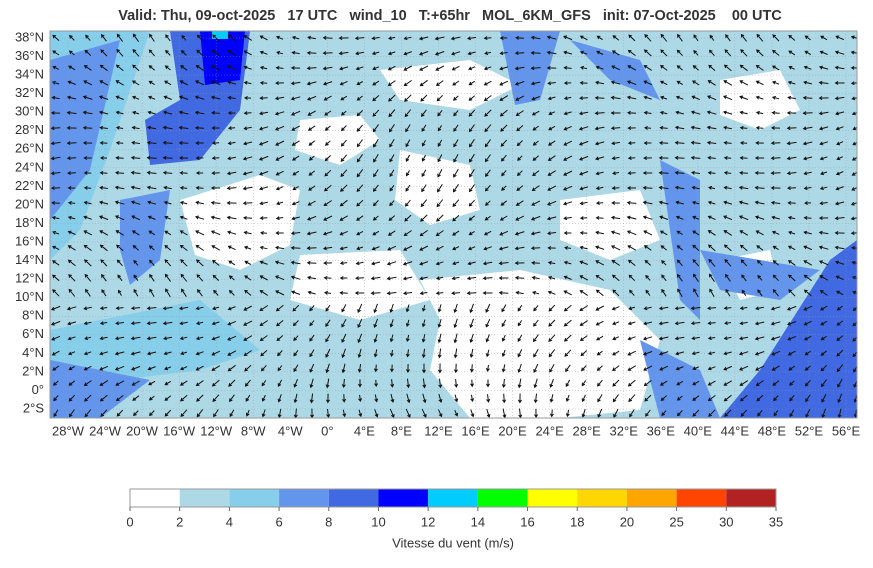 This screenshot has width=873, height=568. What do you see at coordinates (29, 129) in the screenshot?
I see `lat-label: 28°N` at bounding box center [29, 129].